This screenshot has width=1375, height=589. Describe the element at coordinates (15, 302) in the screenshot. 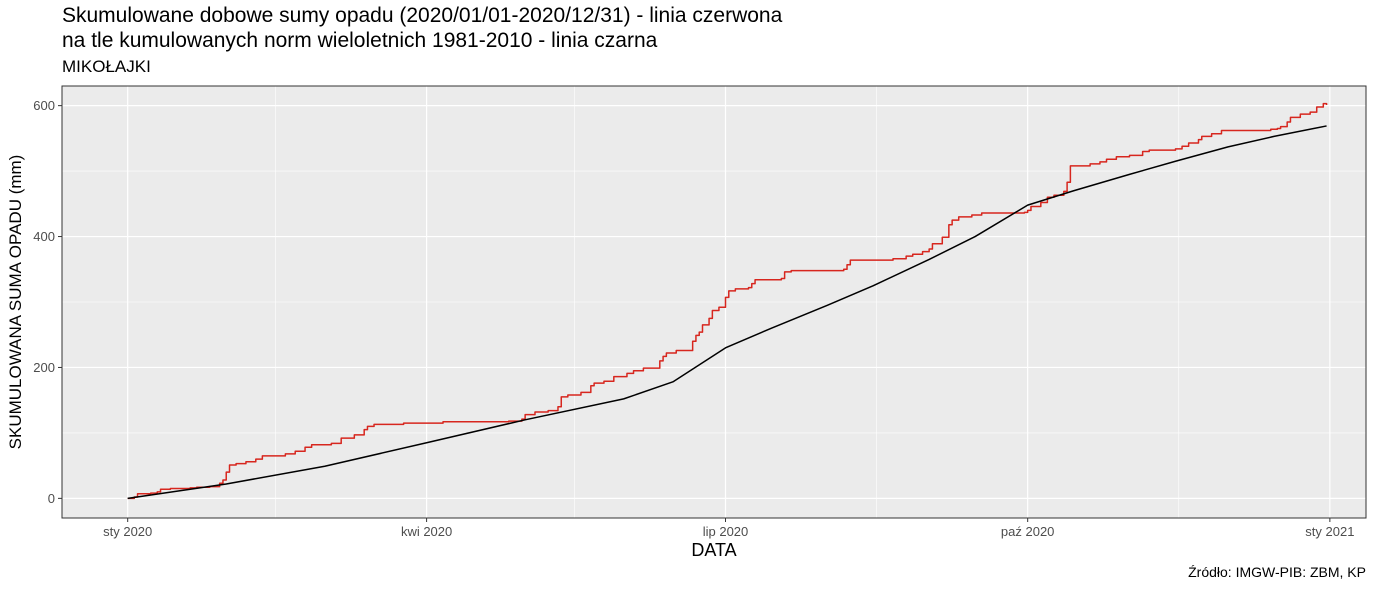

I see `y-axis-title: SKUMULOWANA SUMA OPADU (mm)` at that location.